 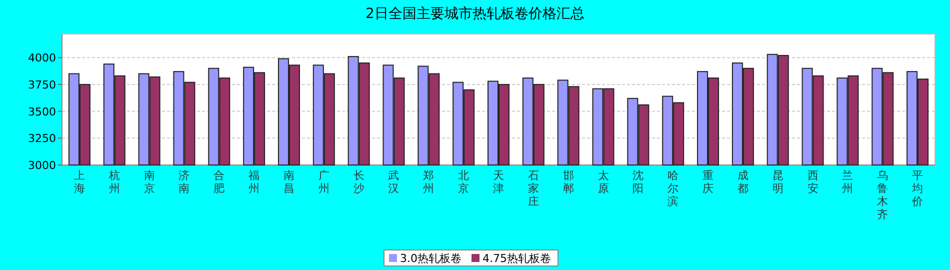 I want to click on x-tick-label: 乌鲁木齐, so click(x=882, y=195).